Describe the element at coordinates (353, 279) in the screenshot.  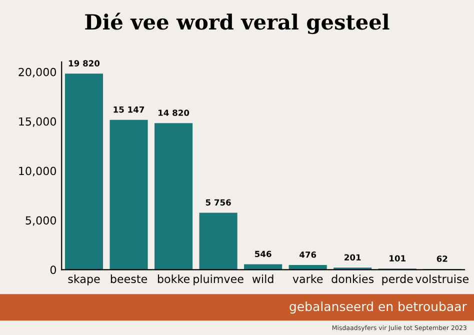
I see `x-tick-label: donkies` at that location.